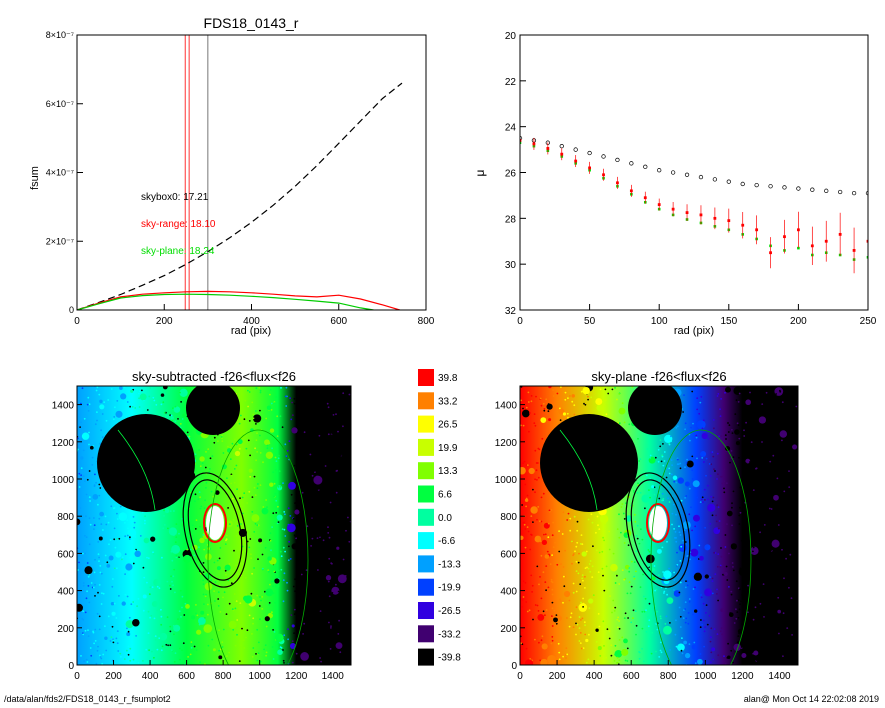 This screenshot has height=708, width=885. I want to click on mu-xlabel: rad (pix), so click(694, 331).